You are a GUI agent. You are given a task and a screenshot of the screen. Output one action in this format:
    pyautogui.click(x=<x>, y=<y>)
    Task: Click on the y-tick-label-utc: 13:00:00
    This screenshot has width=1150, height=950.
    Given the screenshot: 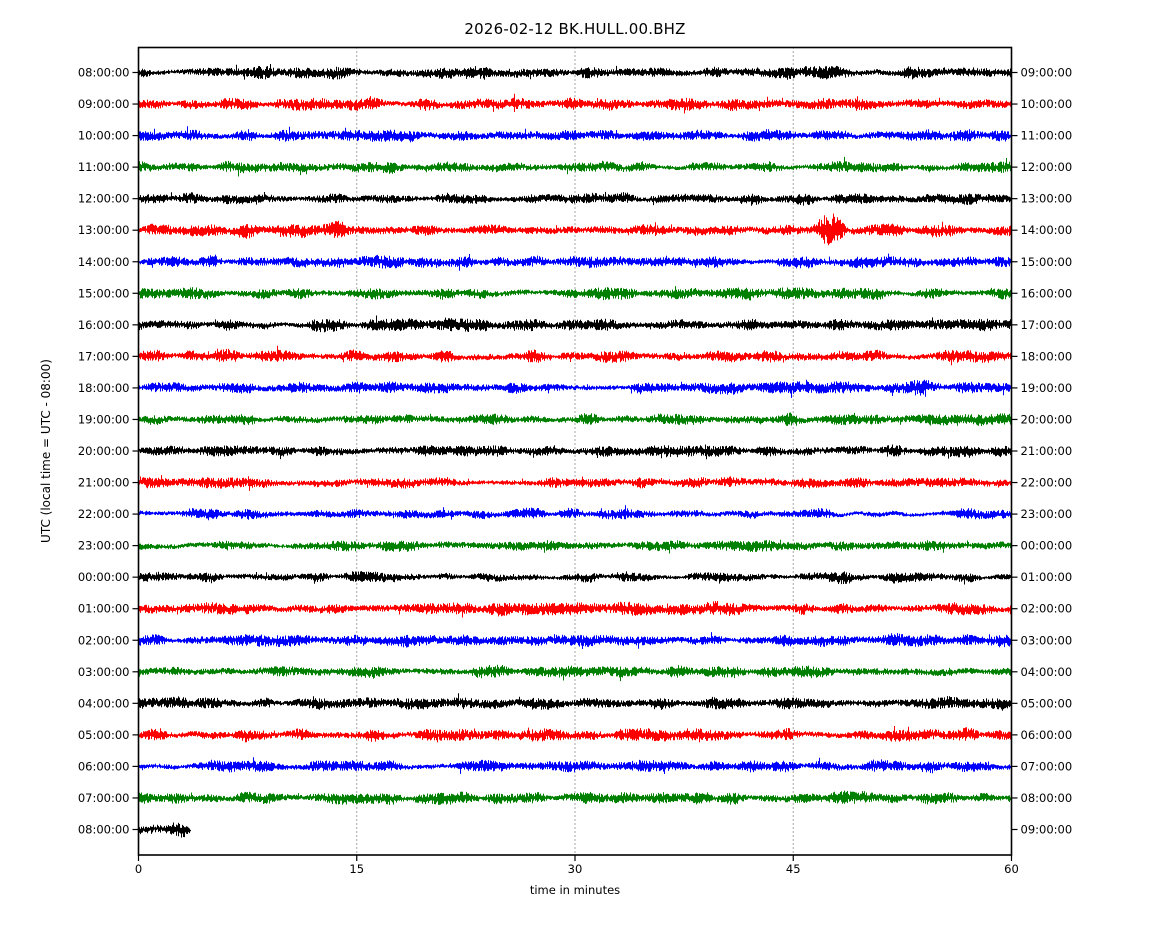 What is the action you would take?
    pyautogui.click(x=104, y=230)
    